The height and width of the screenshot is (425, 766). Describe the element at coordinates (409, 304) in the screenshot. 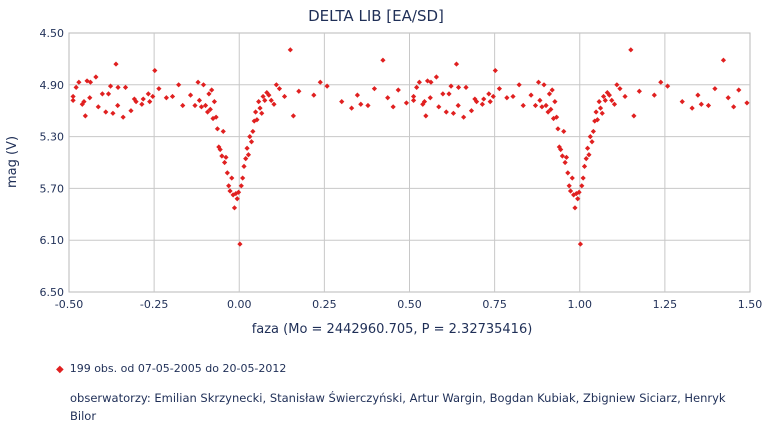

I see `x-tick-label: 0.50` at that location.